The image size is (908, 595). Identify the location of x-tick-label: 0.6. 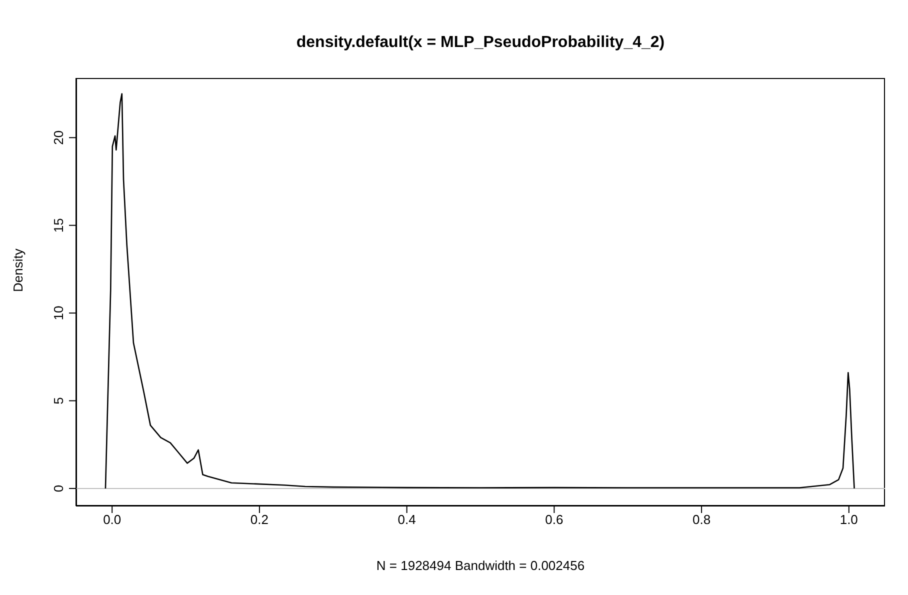
(554, 520).